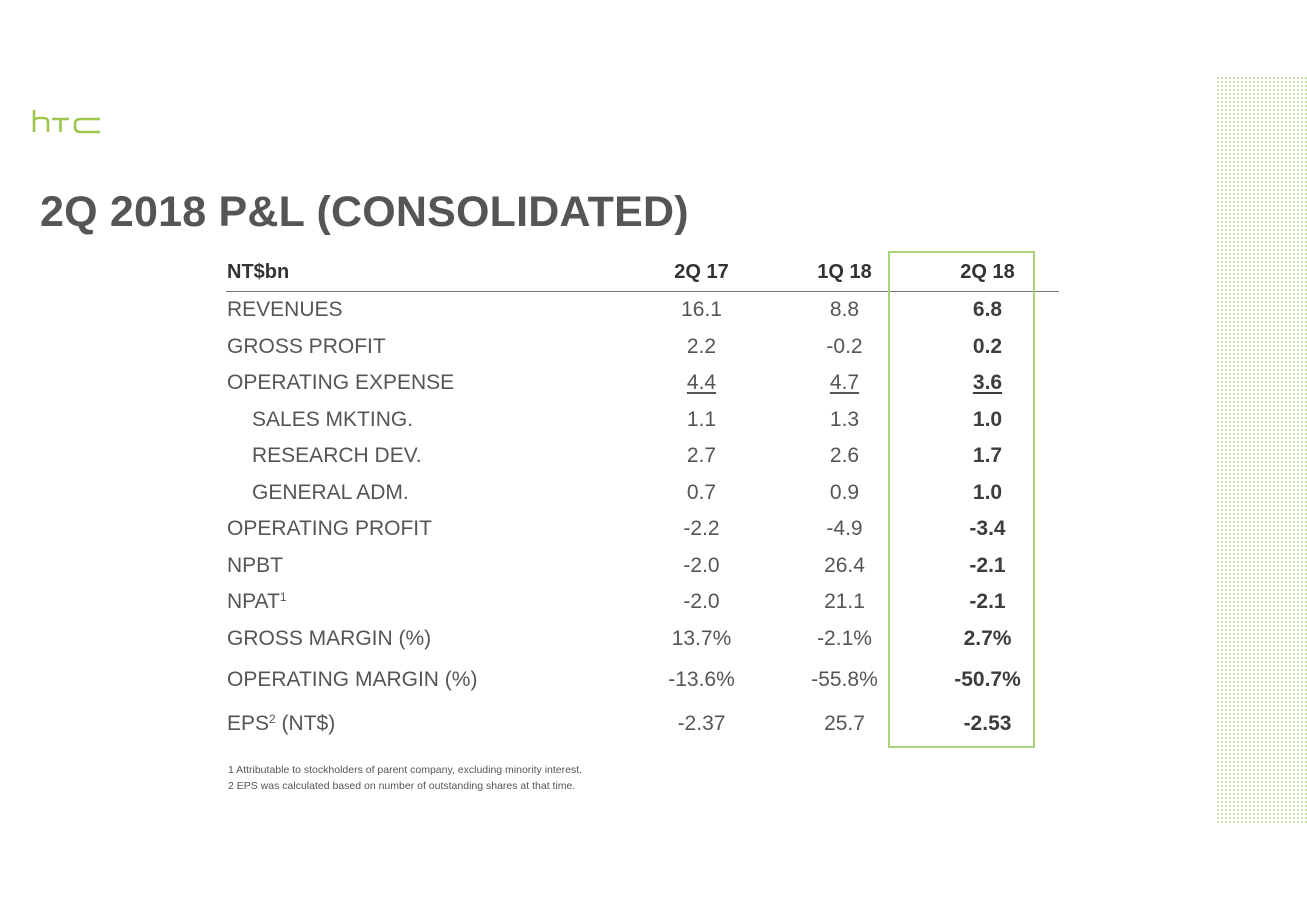 The image size is (1307, 899). I want to click on value-2q17: 0.7, so click(701, 492).